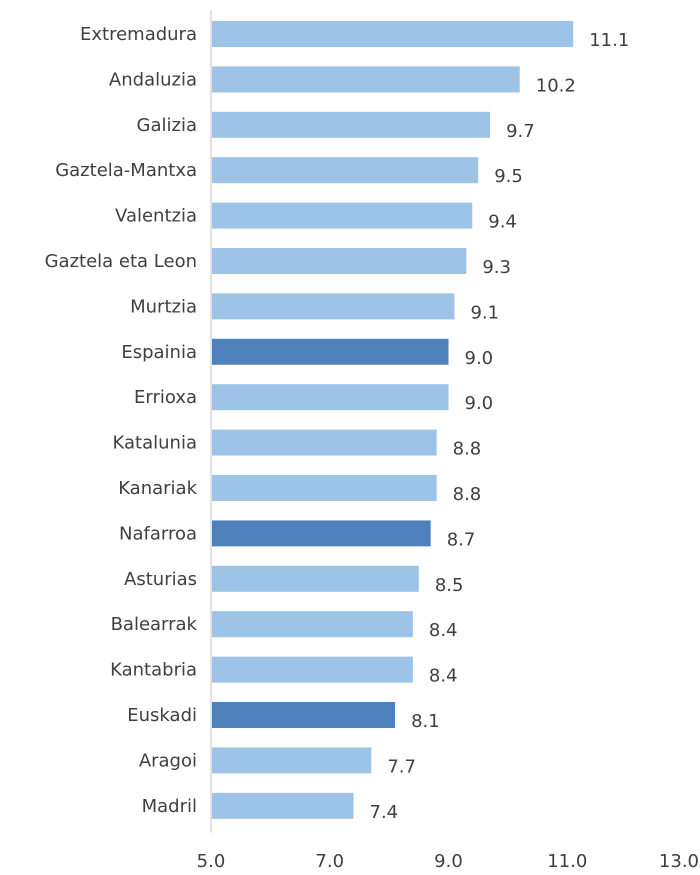 This screenshot has width=700, height=875. I want to click on x-tick-label: 7.0, so click(329, 861).